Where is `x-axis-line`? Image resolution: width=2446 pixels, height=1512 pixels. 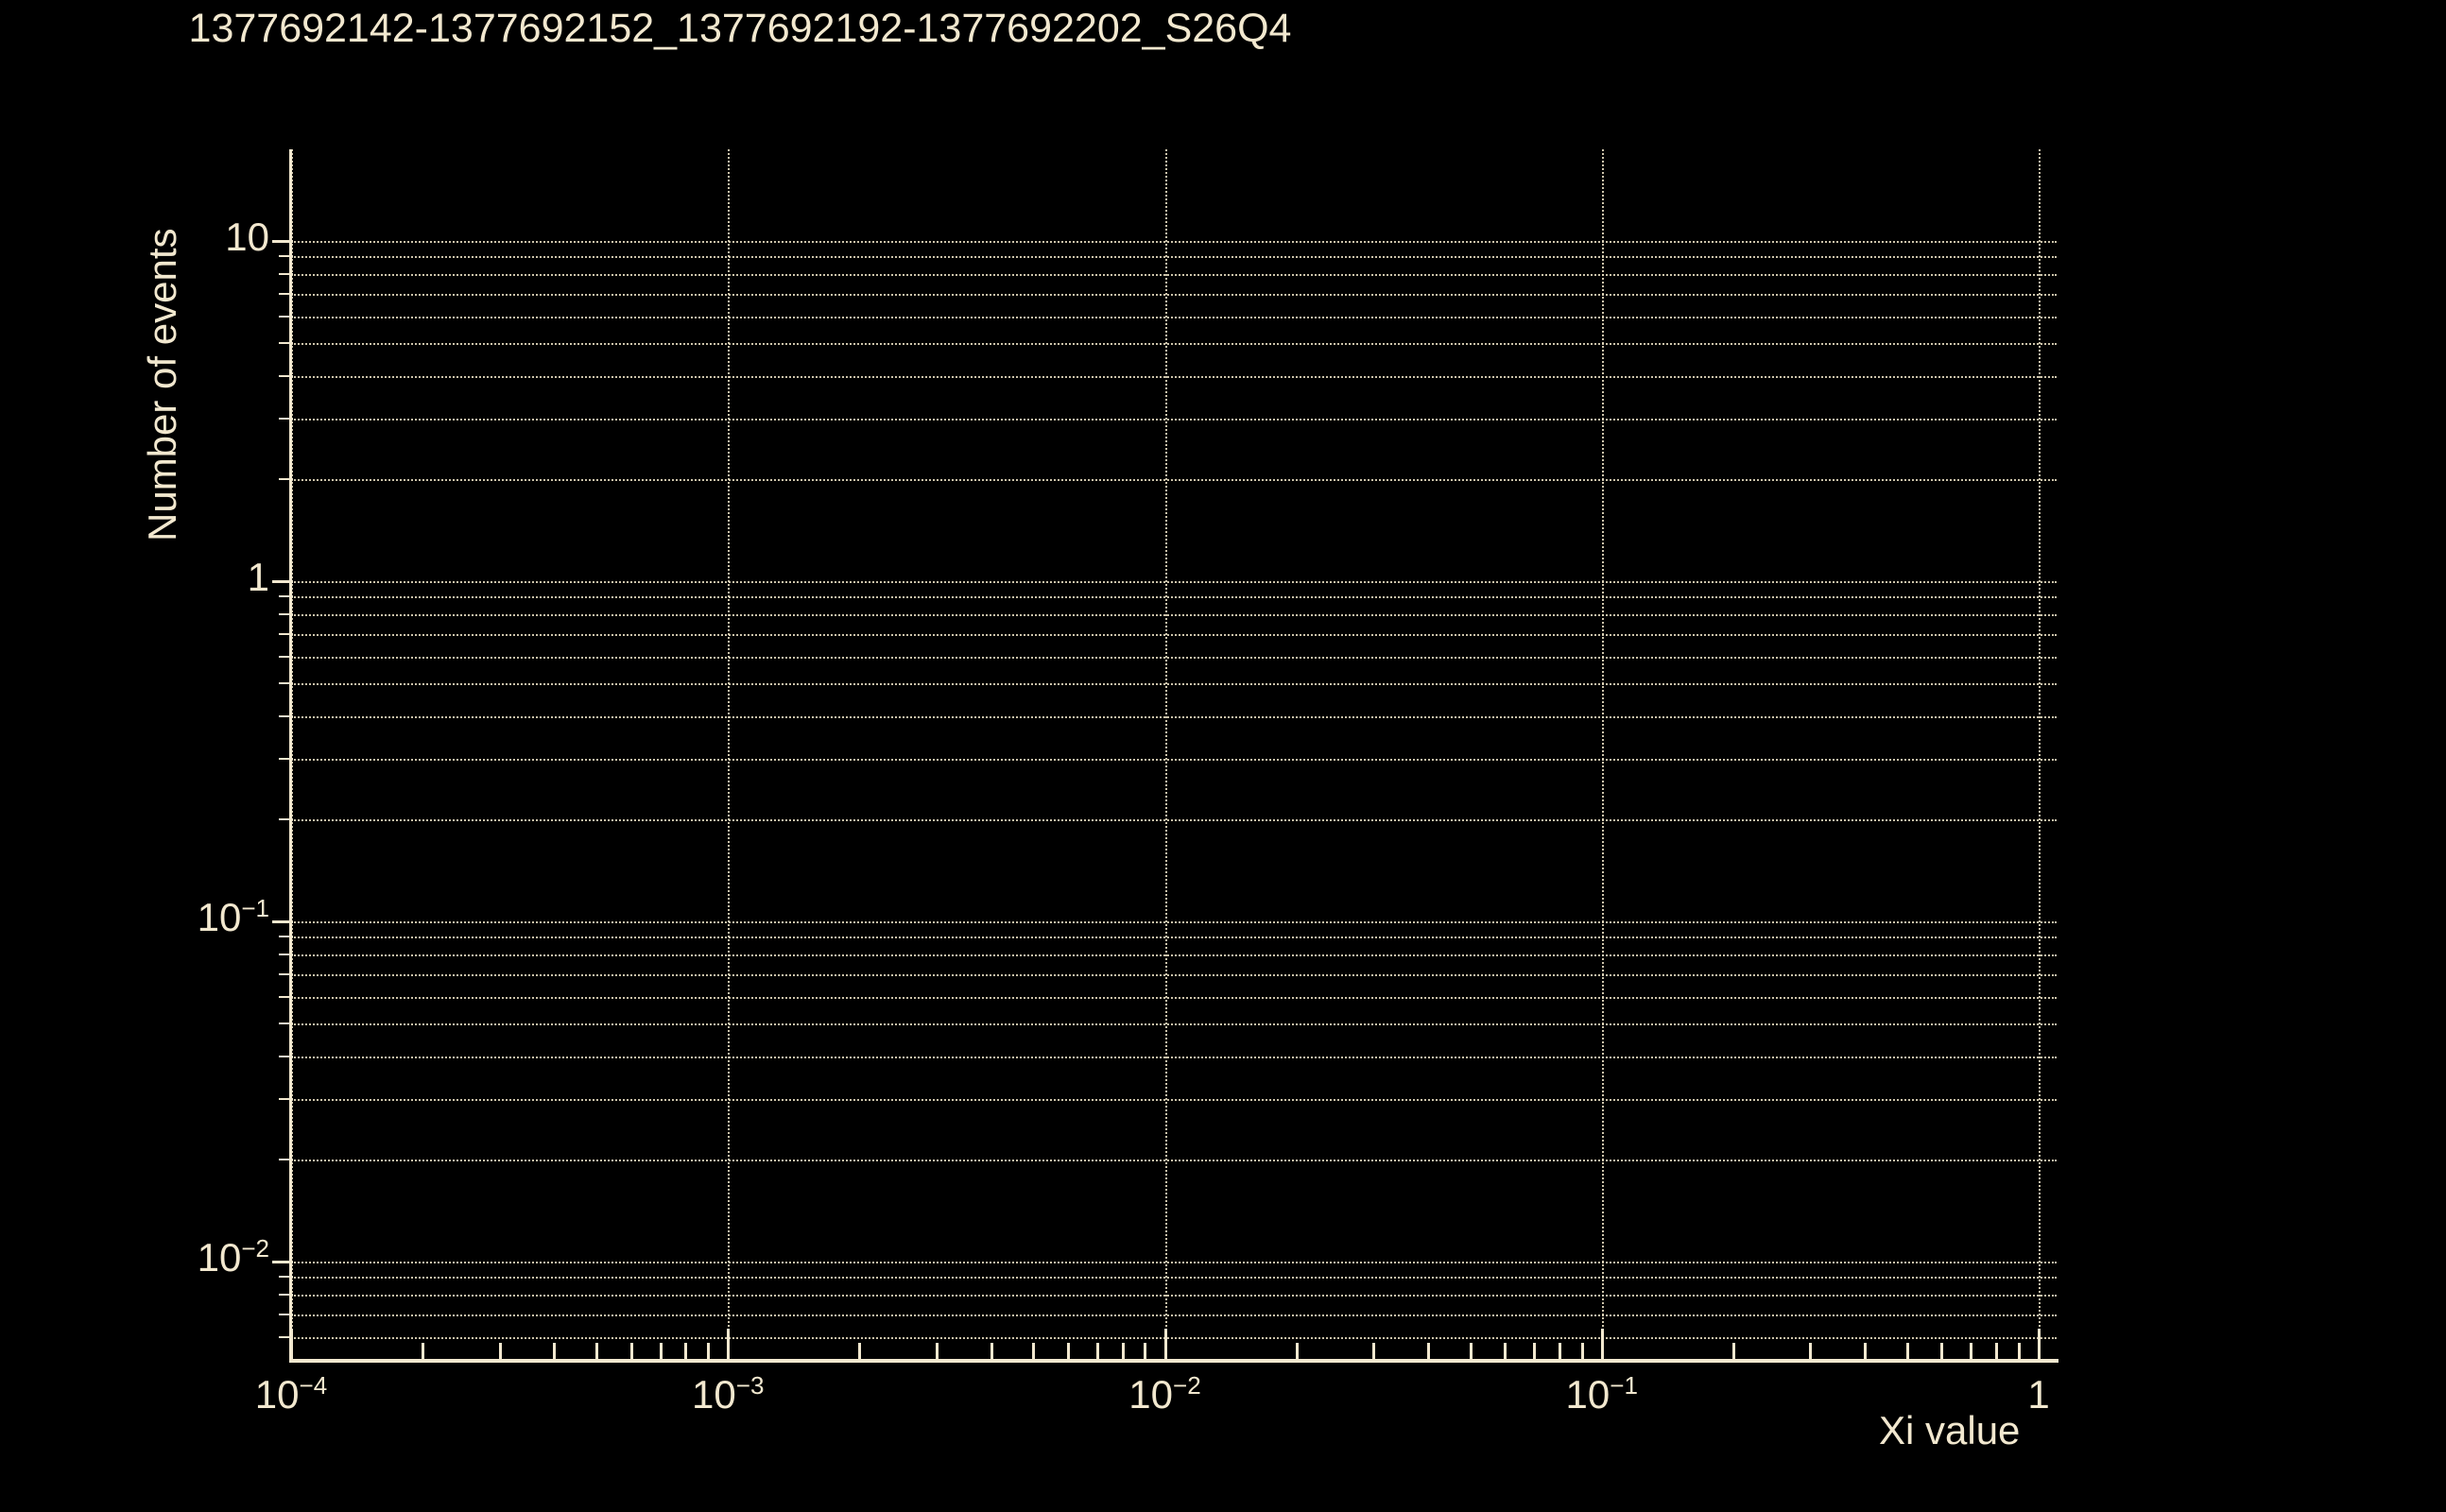 x-axis-line is located at coordinates (1173, 1361).